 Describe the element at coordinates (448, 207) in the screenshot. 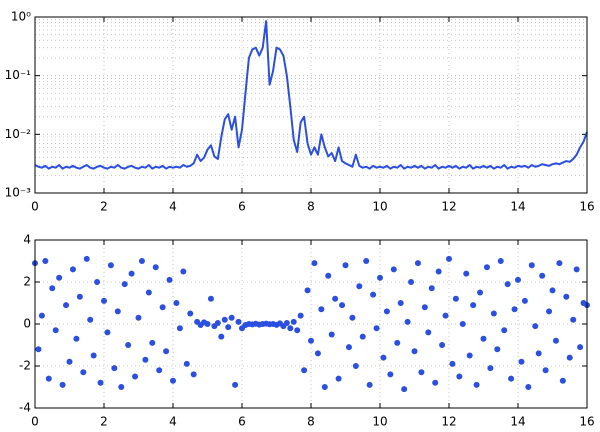

I see `x-tick-label: 12` at that location.